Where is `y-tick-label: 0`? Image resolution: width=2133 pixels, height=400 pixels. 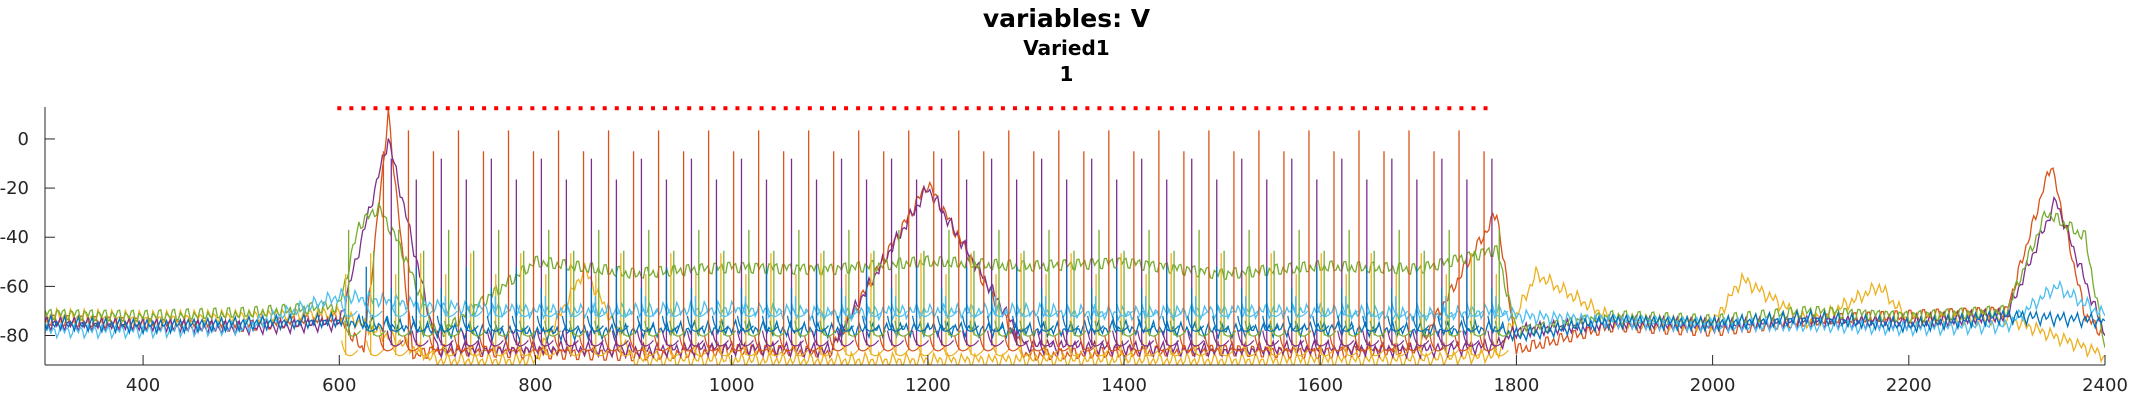 y-tick-label: 0 is located at coordinates (23, 139).